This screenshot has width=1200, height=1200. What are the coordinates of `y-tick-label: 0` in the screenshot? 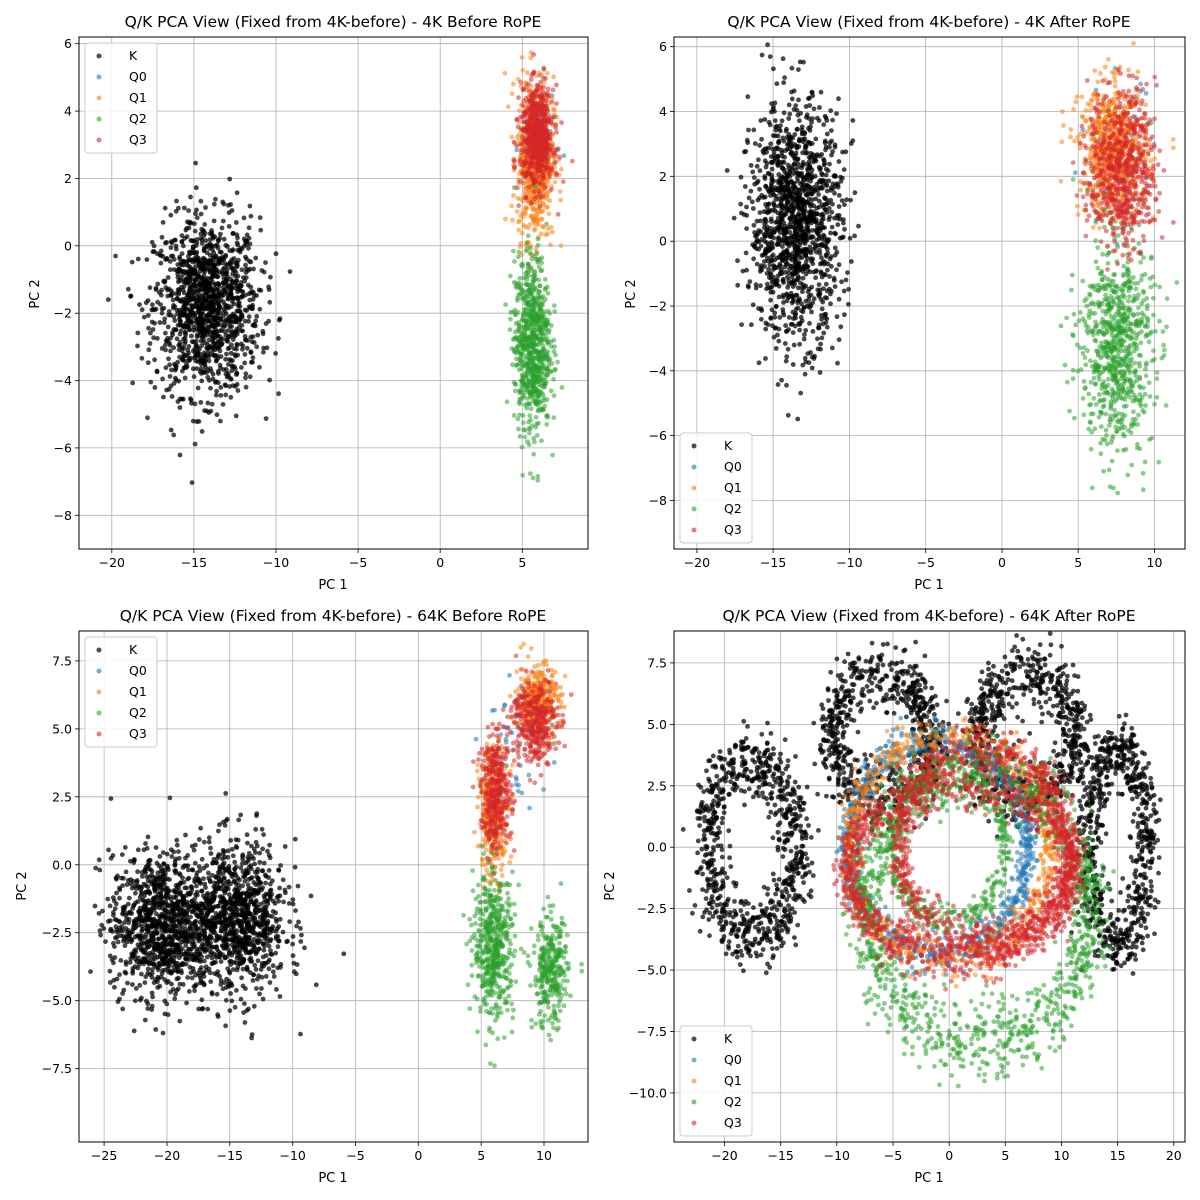 It's located at (68, 245).